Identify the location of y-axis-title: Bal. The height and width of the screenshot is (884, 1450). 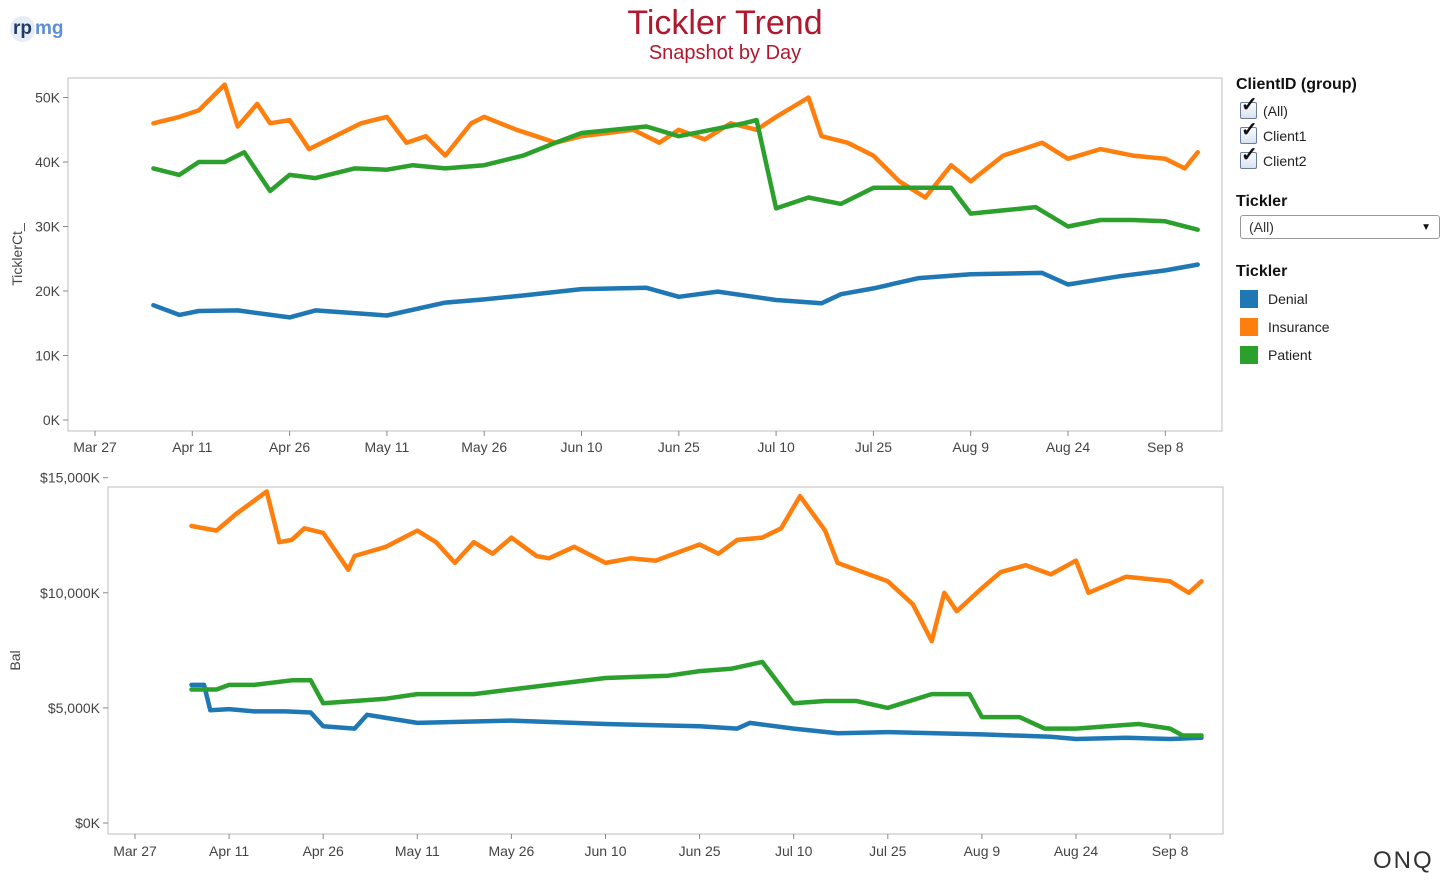
(15, 660).